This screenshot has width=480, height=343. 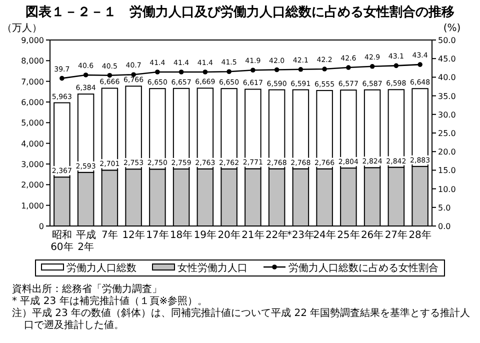 What do you see at coordinates (300, 235) in the screenshot?
I see `x-tick-label: *23年` at bounding box center [300, 235].